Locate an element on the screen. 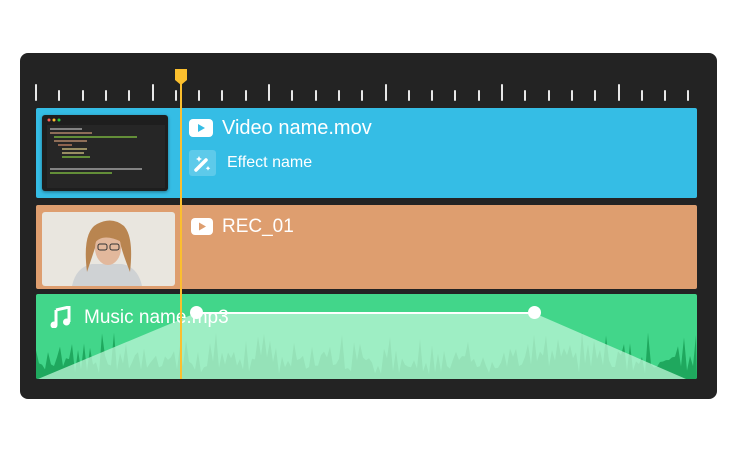  magic-wand-icon is located at coordinates (202, 164).